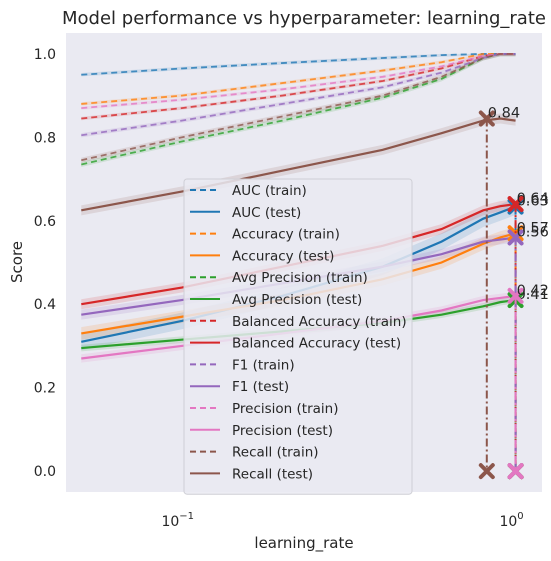 The height and width of the screenshot is (561, 551). What do you see at coordinates (275, 453) in the screenshot?
I see `legend-label: Recall (train)` at bounding box center [275, 453].